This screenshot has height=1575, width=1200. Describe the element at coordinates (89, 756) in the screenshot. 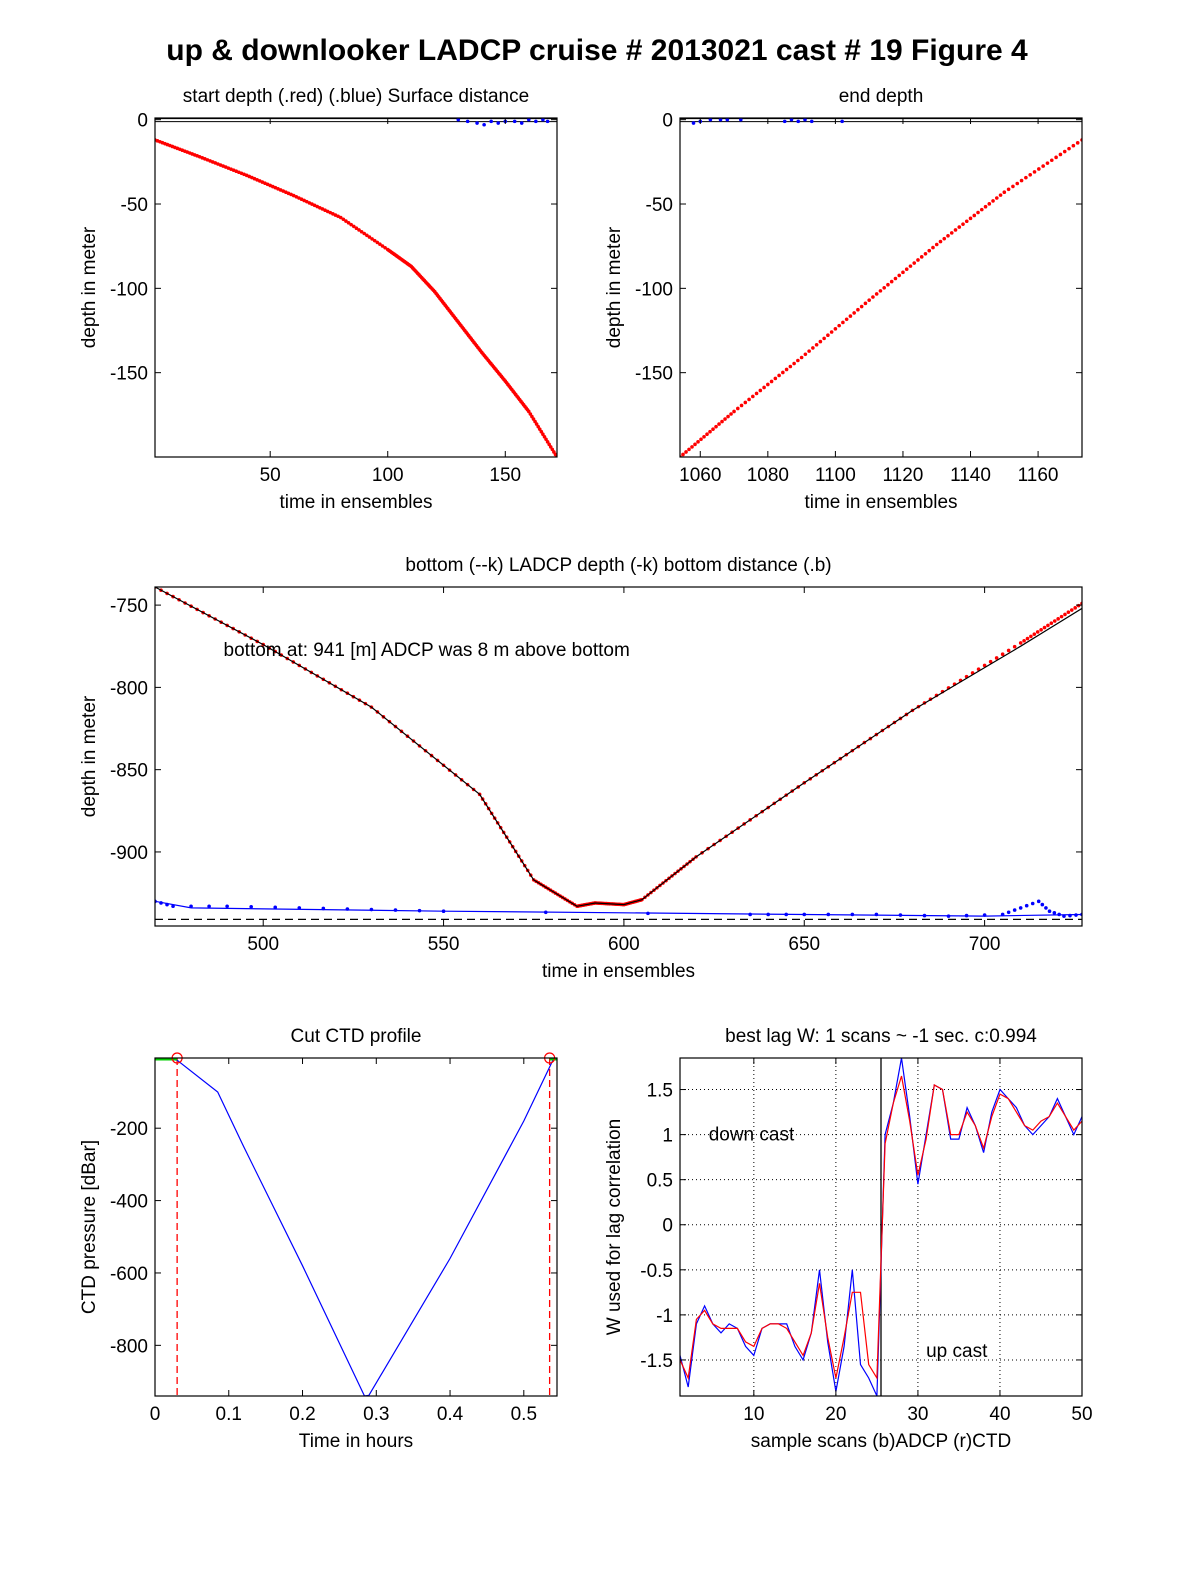

I see `y-axis-label: depth in meter` at that location.